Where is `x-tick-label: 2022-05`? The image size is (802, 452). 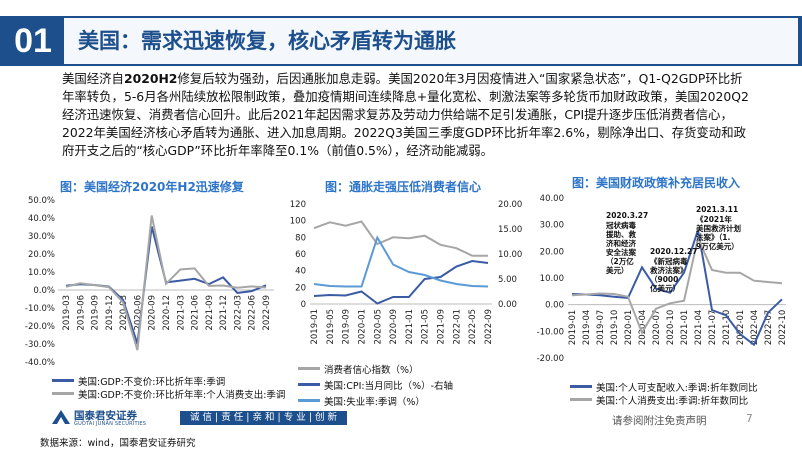
x-tick-label: 2022-05 is located at coordinates (473, 327).